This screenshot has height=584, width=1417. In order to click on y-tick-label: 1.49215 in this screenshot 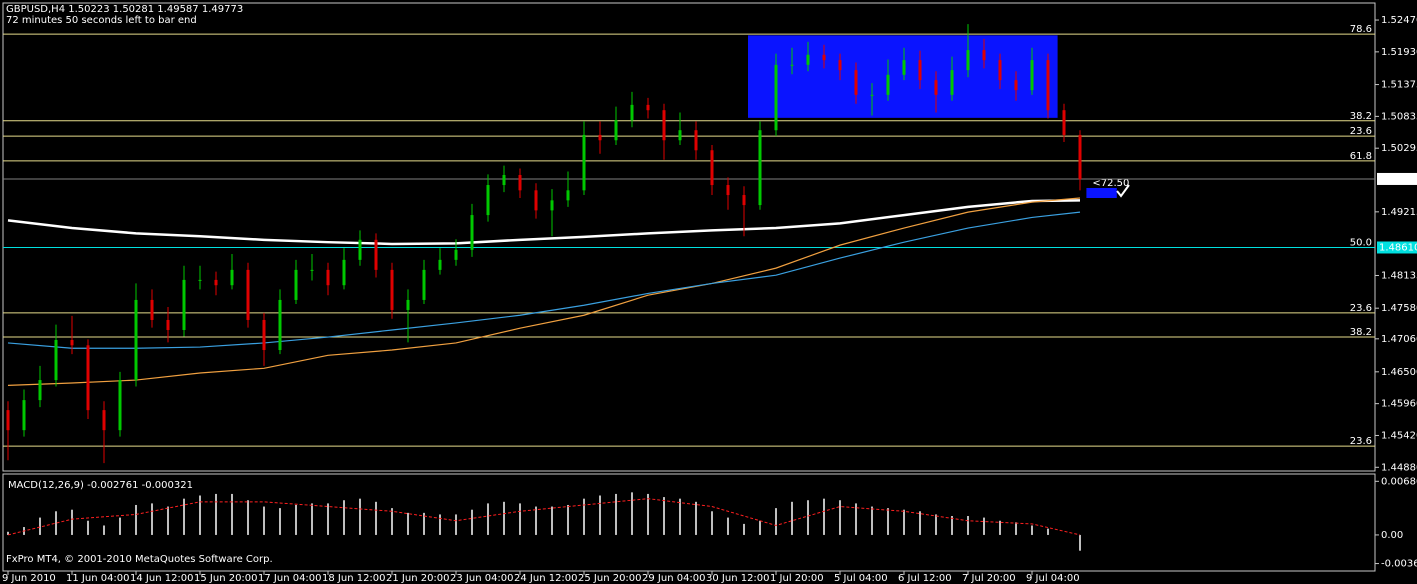, I will do `click(1399, 212)`.